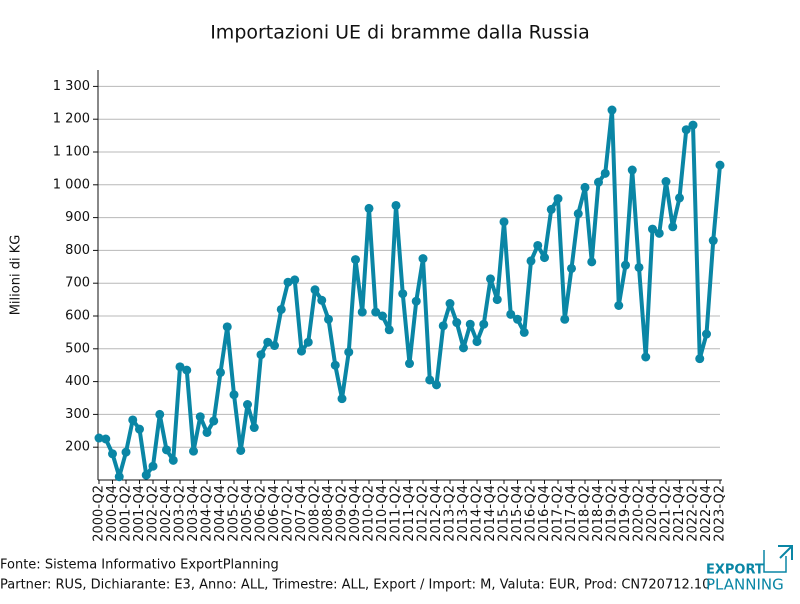 Image resolution: width=800 pixels, height=604 pixels. What do you see at coordinates (71, 152) in the screenshot?
I see `y-tick-label: 1 100` at bounding box center [71, 152].